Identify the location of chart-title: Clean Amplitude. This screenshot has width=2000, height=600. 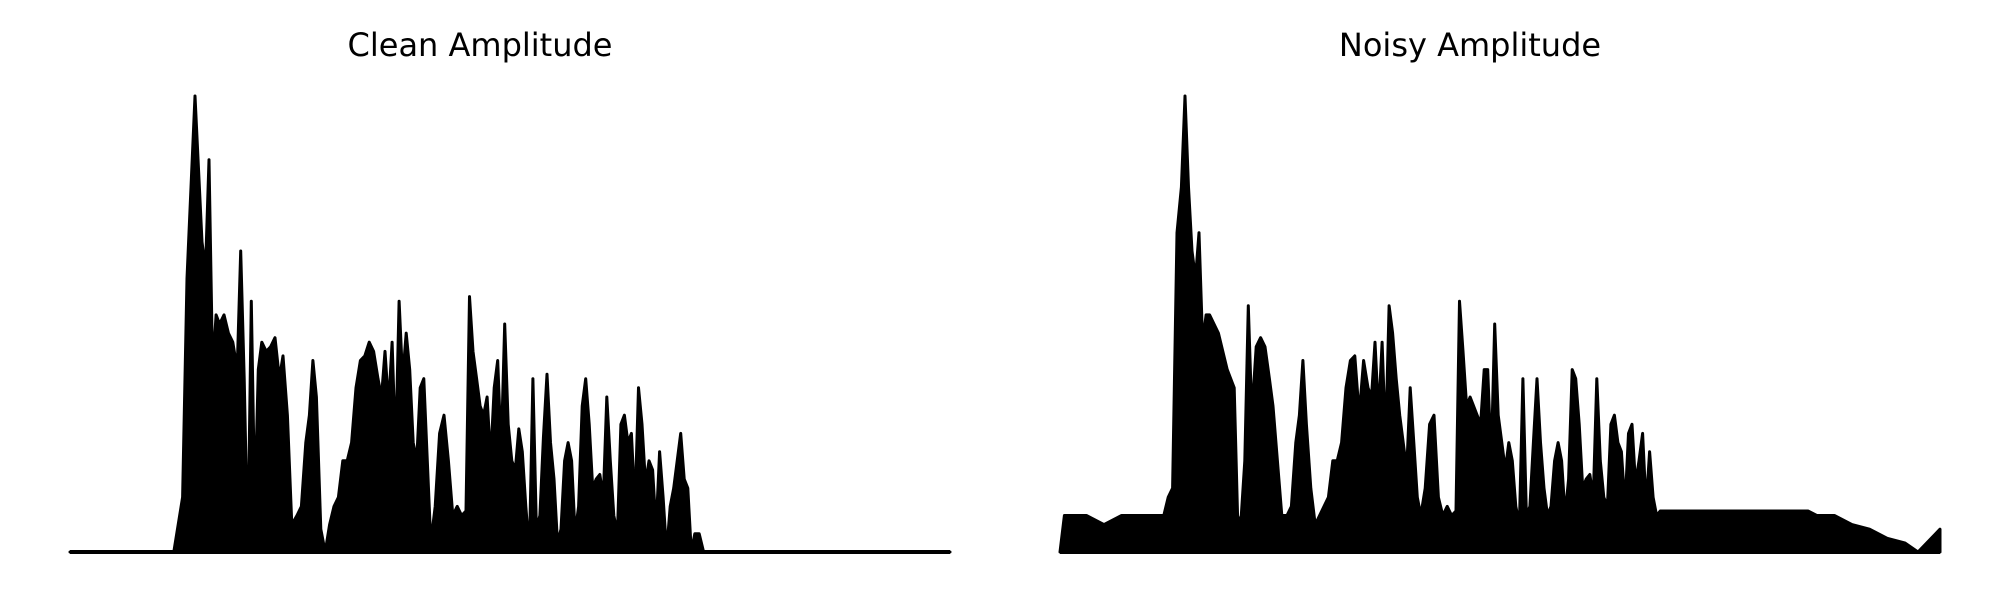
(480, 45).